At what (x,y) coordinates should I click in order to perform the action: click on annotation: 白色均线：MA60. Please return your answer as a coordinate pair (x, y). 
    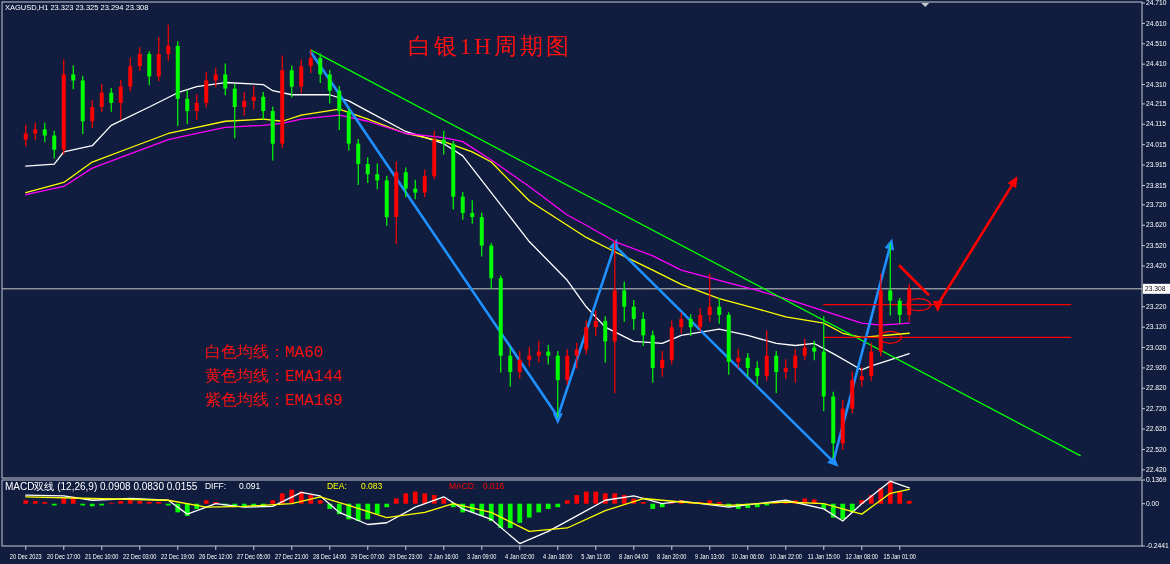
    Looking at the image, I should click on (264, 352).